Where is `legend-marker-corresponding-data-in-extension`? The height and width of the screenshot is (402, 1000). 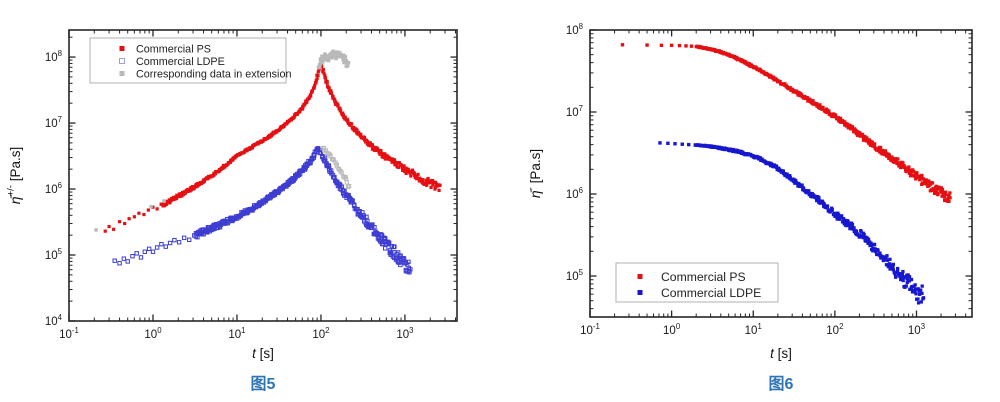 legend-marker-corresponding-data-in-extension is located at coordinates (122, 73).